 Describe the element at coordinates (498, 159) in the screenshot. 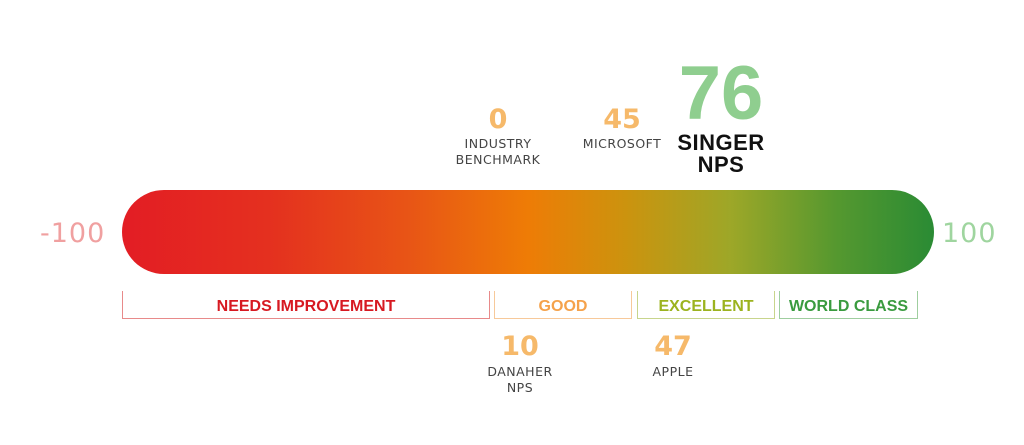

I see `marker-name-industry-benchmark-2: BENCHMARK` at that location.